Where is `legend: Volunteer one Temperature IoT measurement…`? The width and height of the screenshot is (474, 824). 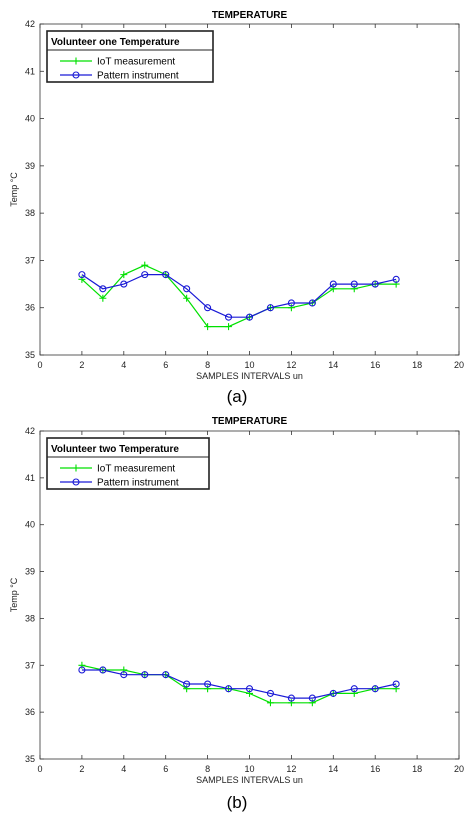
legend: Volunteer one Temperature IoT measurement… is located at coordinates (130, 56).